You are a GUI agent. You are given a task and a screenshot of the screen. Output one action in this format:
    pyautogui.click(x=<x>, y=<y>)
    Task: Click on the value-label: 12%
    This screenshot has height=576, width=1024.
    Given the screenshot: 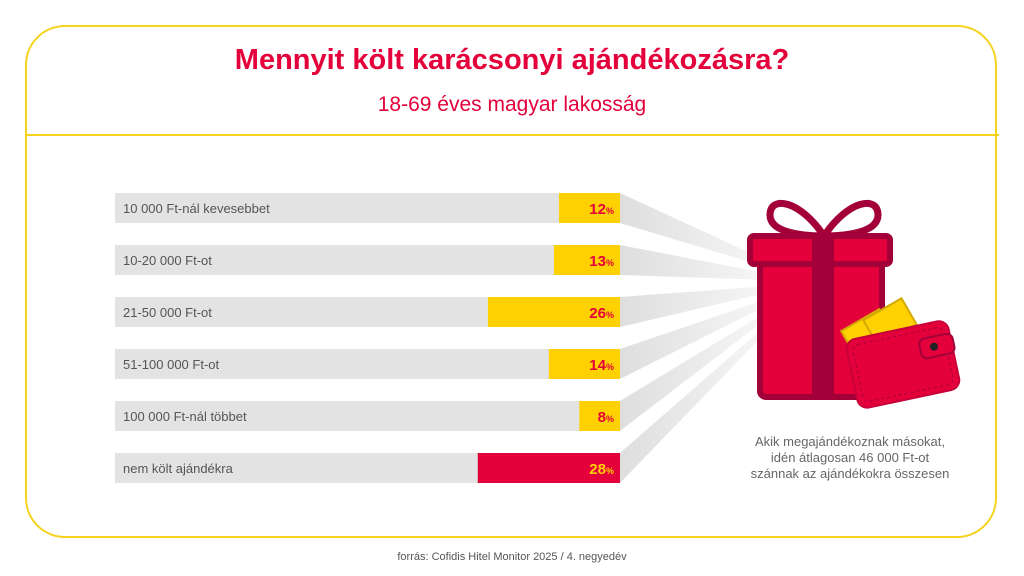 What is the action you would take?
    pyautogui.click(x=601, y=209)
    